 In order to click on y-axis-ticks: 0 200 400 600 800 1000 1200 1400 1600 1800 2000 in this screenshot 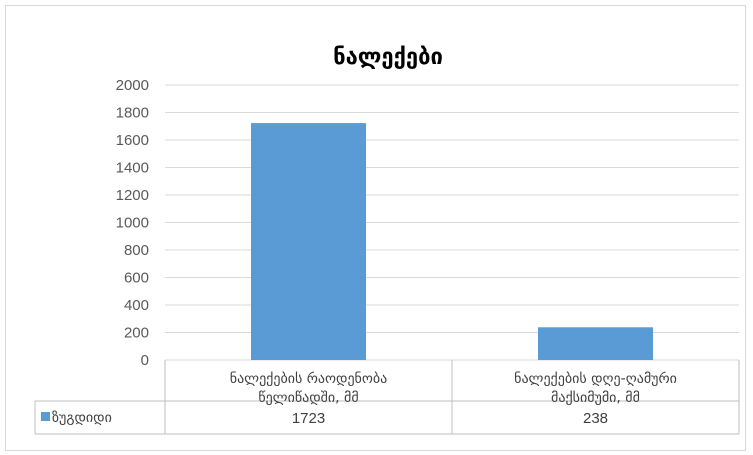, I will do `click(132, 223)`.